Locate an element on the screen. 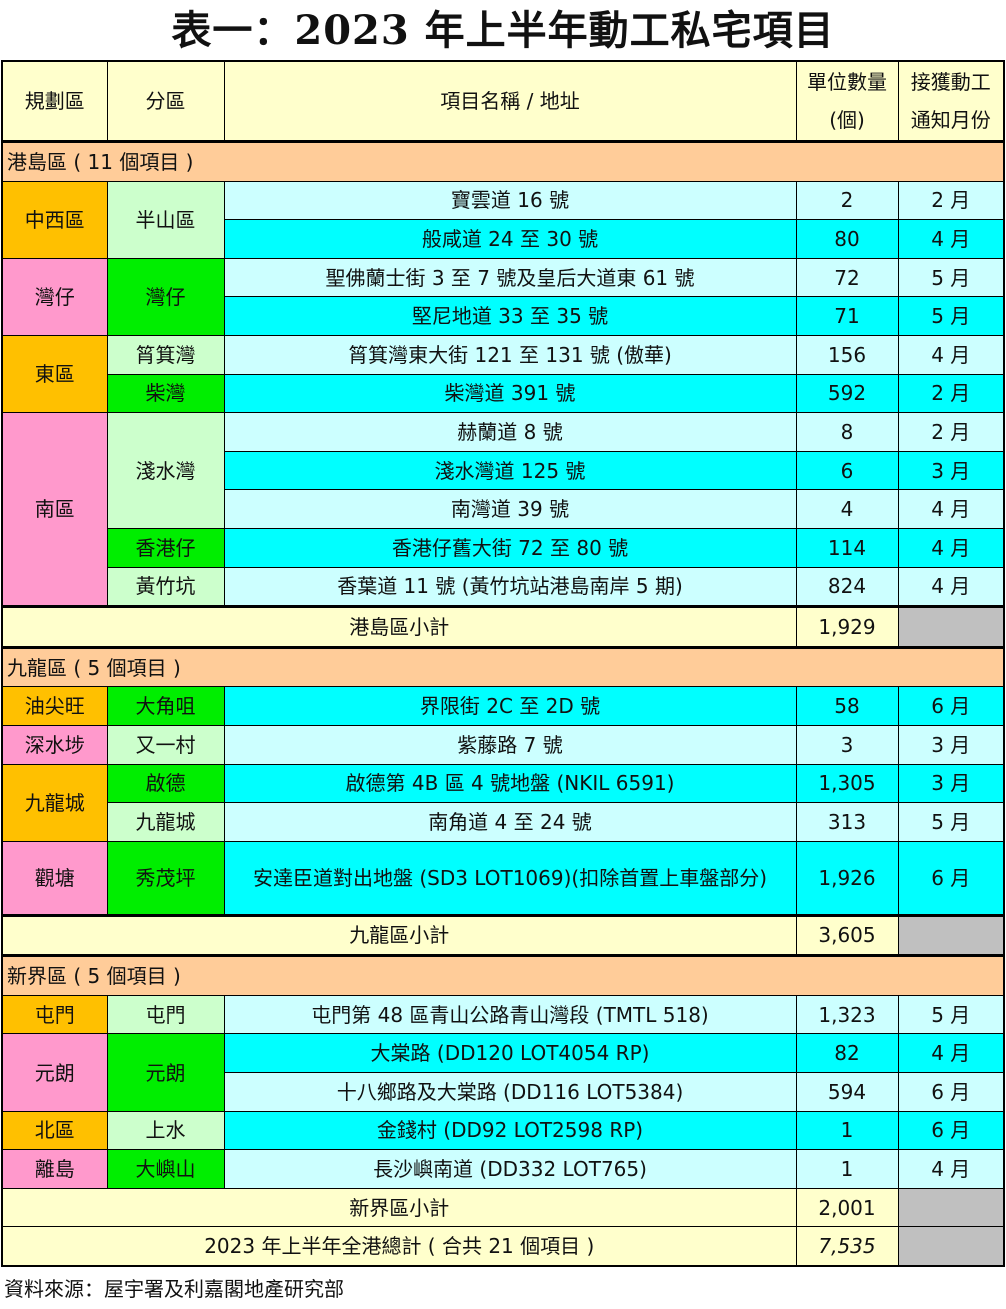 The image size is (1006, 1309). source-note: 資料來源：屋宇署及利嘉閣地產研究部 is located at coordinates (174, 1289).